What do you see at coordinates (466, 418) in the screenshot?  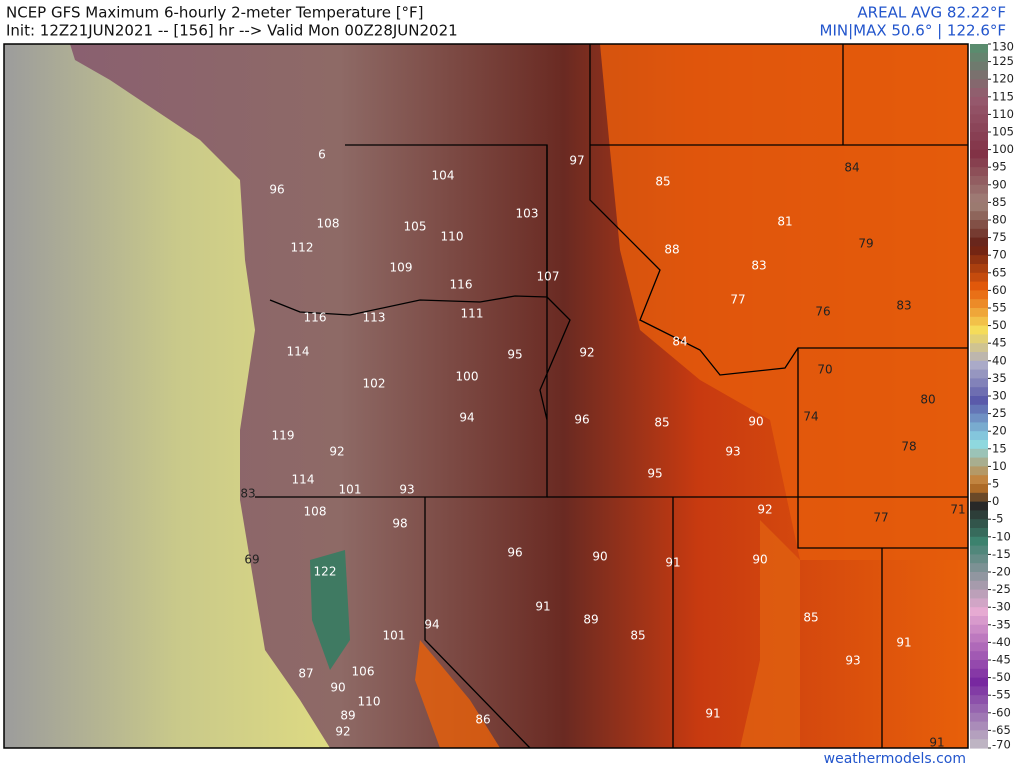 I see `point-label: 94` at bounding box center [466, 418].